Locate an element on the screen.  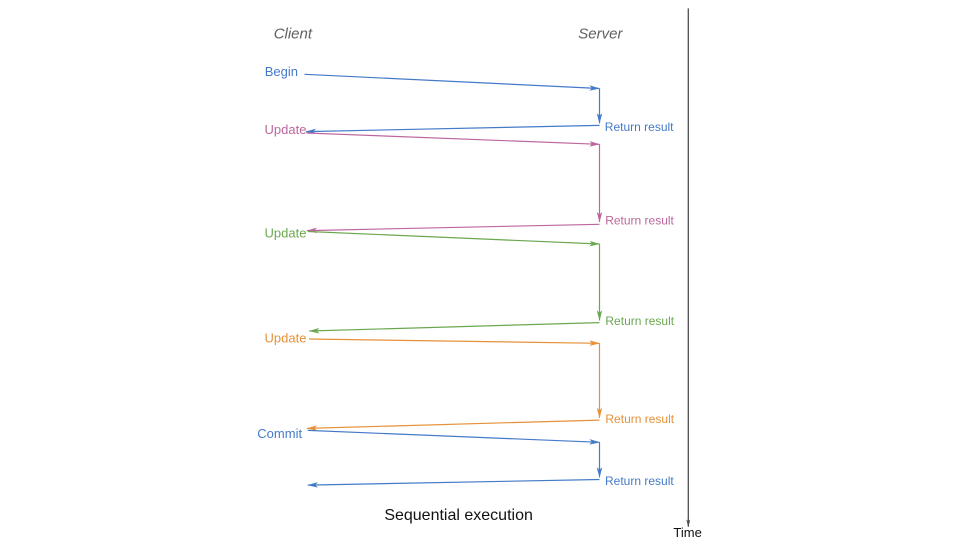
svg-text: Commit is located at coordinates (279, 433).